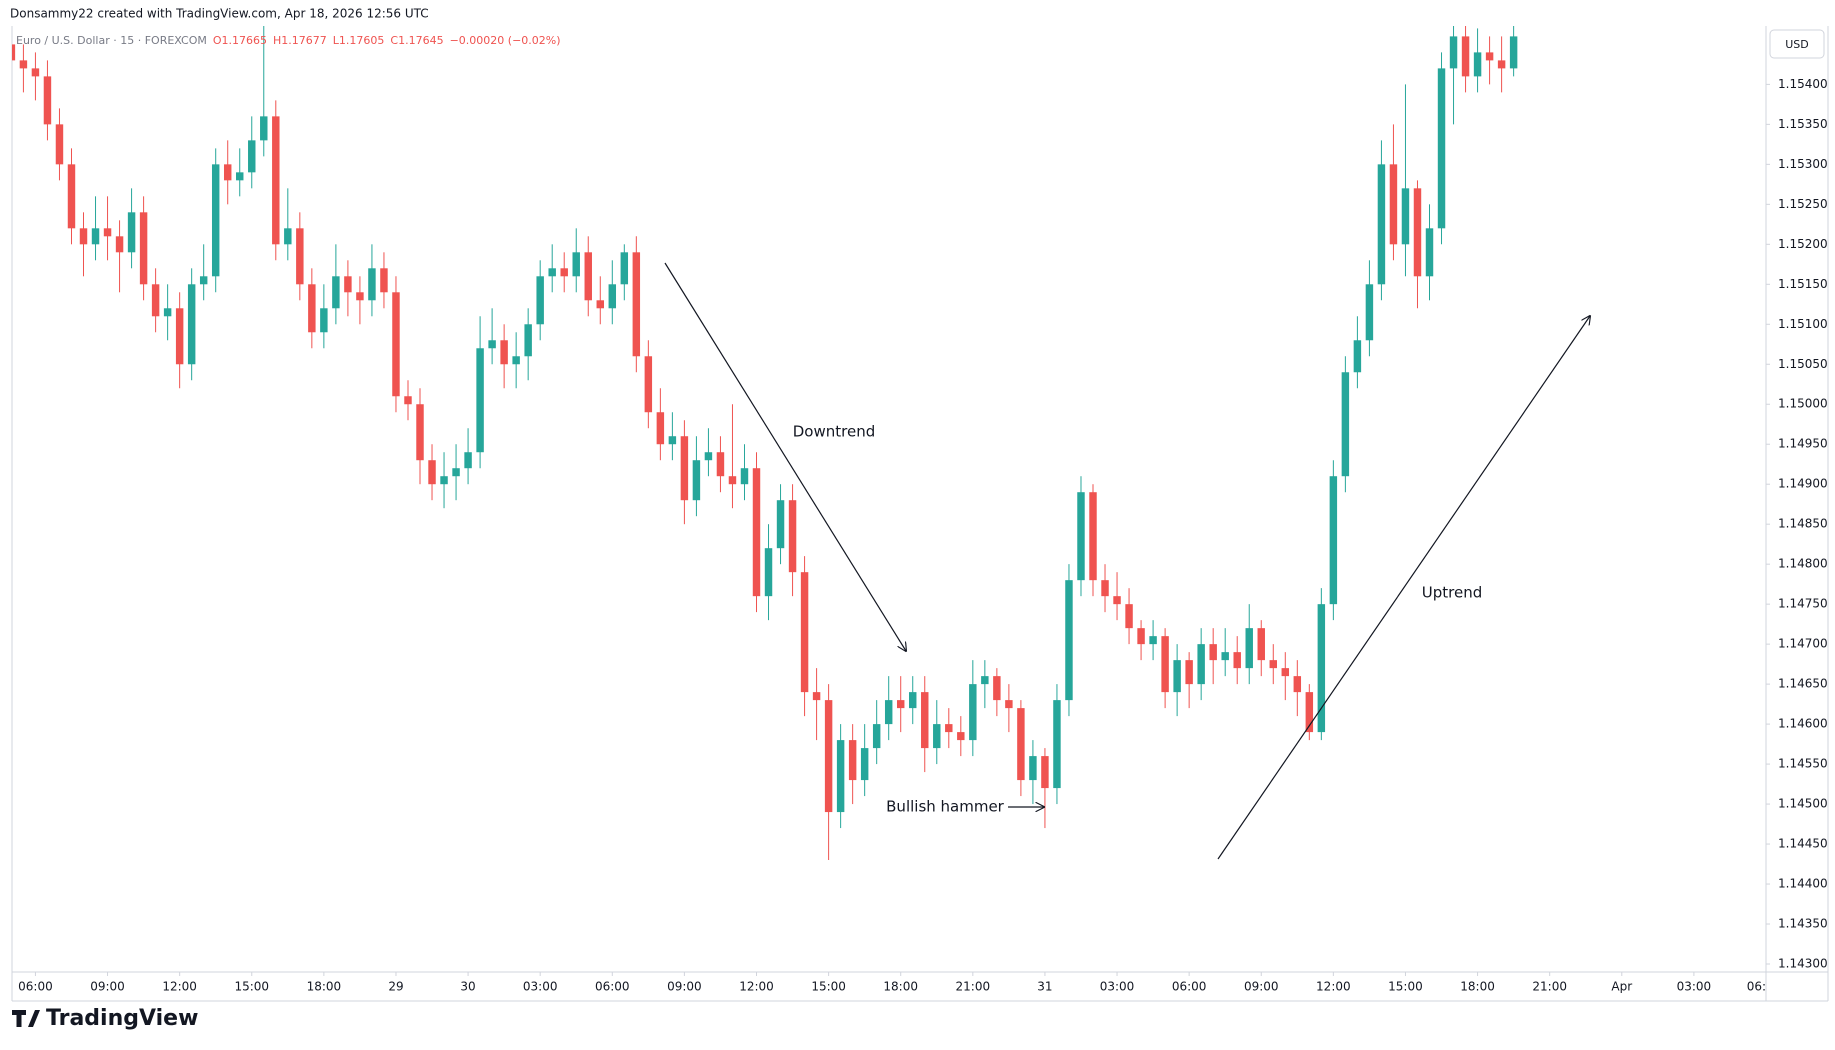 The image size is (1835, 1050). I want to click on y-tick-label: 1.14500, so click(1803, 804).